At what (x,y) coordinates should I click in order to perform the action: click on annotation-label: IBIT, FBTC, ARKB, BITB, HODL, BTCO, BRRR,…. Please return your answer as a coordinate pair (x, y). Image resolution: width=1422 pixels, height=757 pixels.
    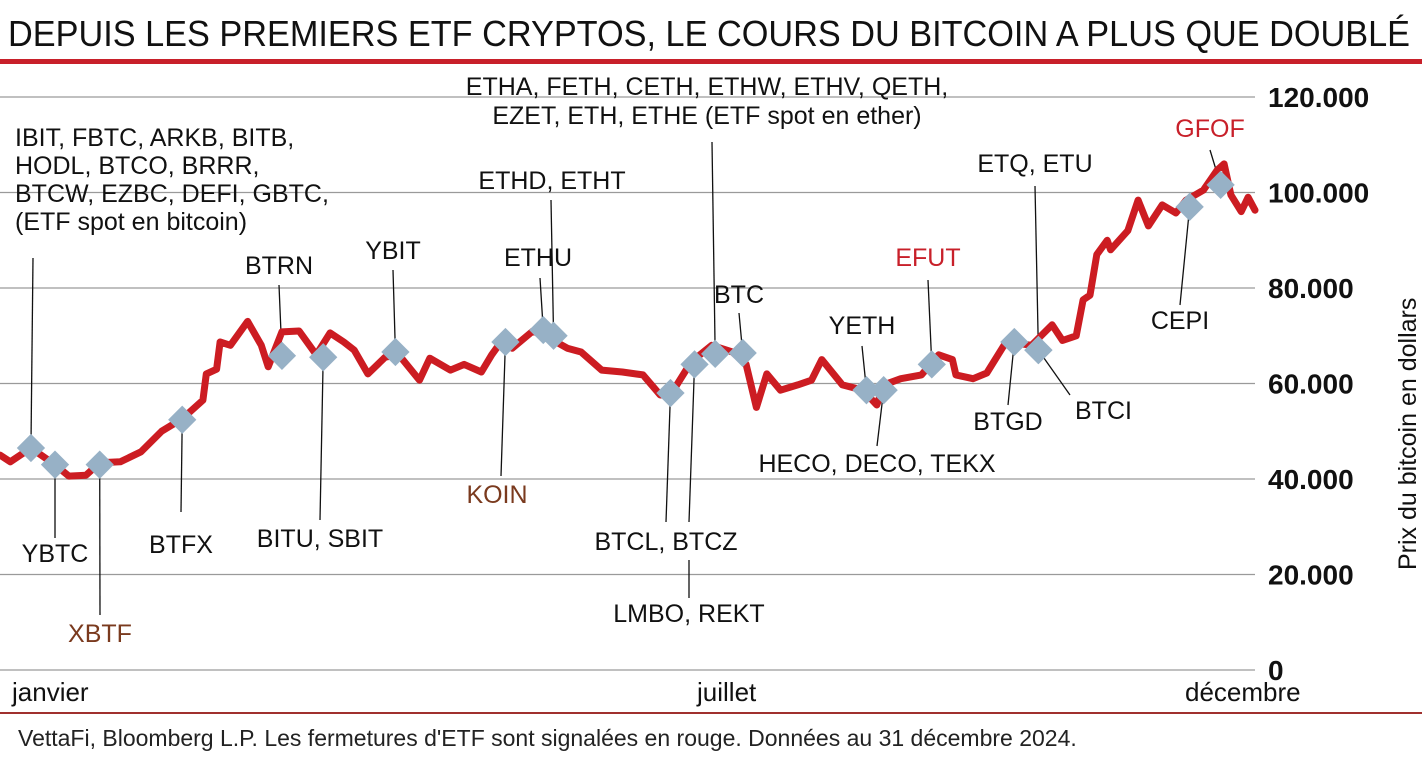
    Looking at the image, I should click on (172, 180).